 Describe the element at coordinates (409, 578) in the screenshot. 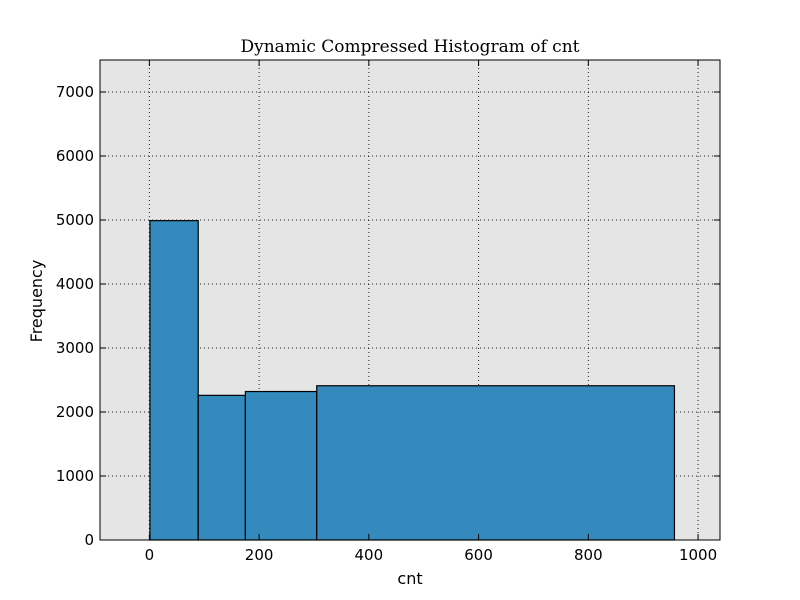

I see `x-axis-label: cnt` at that location.